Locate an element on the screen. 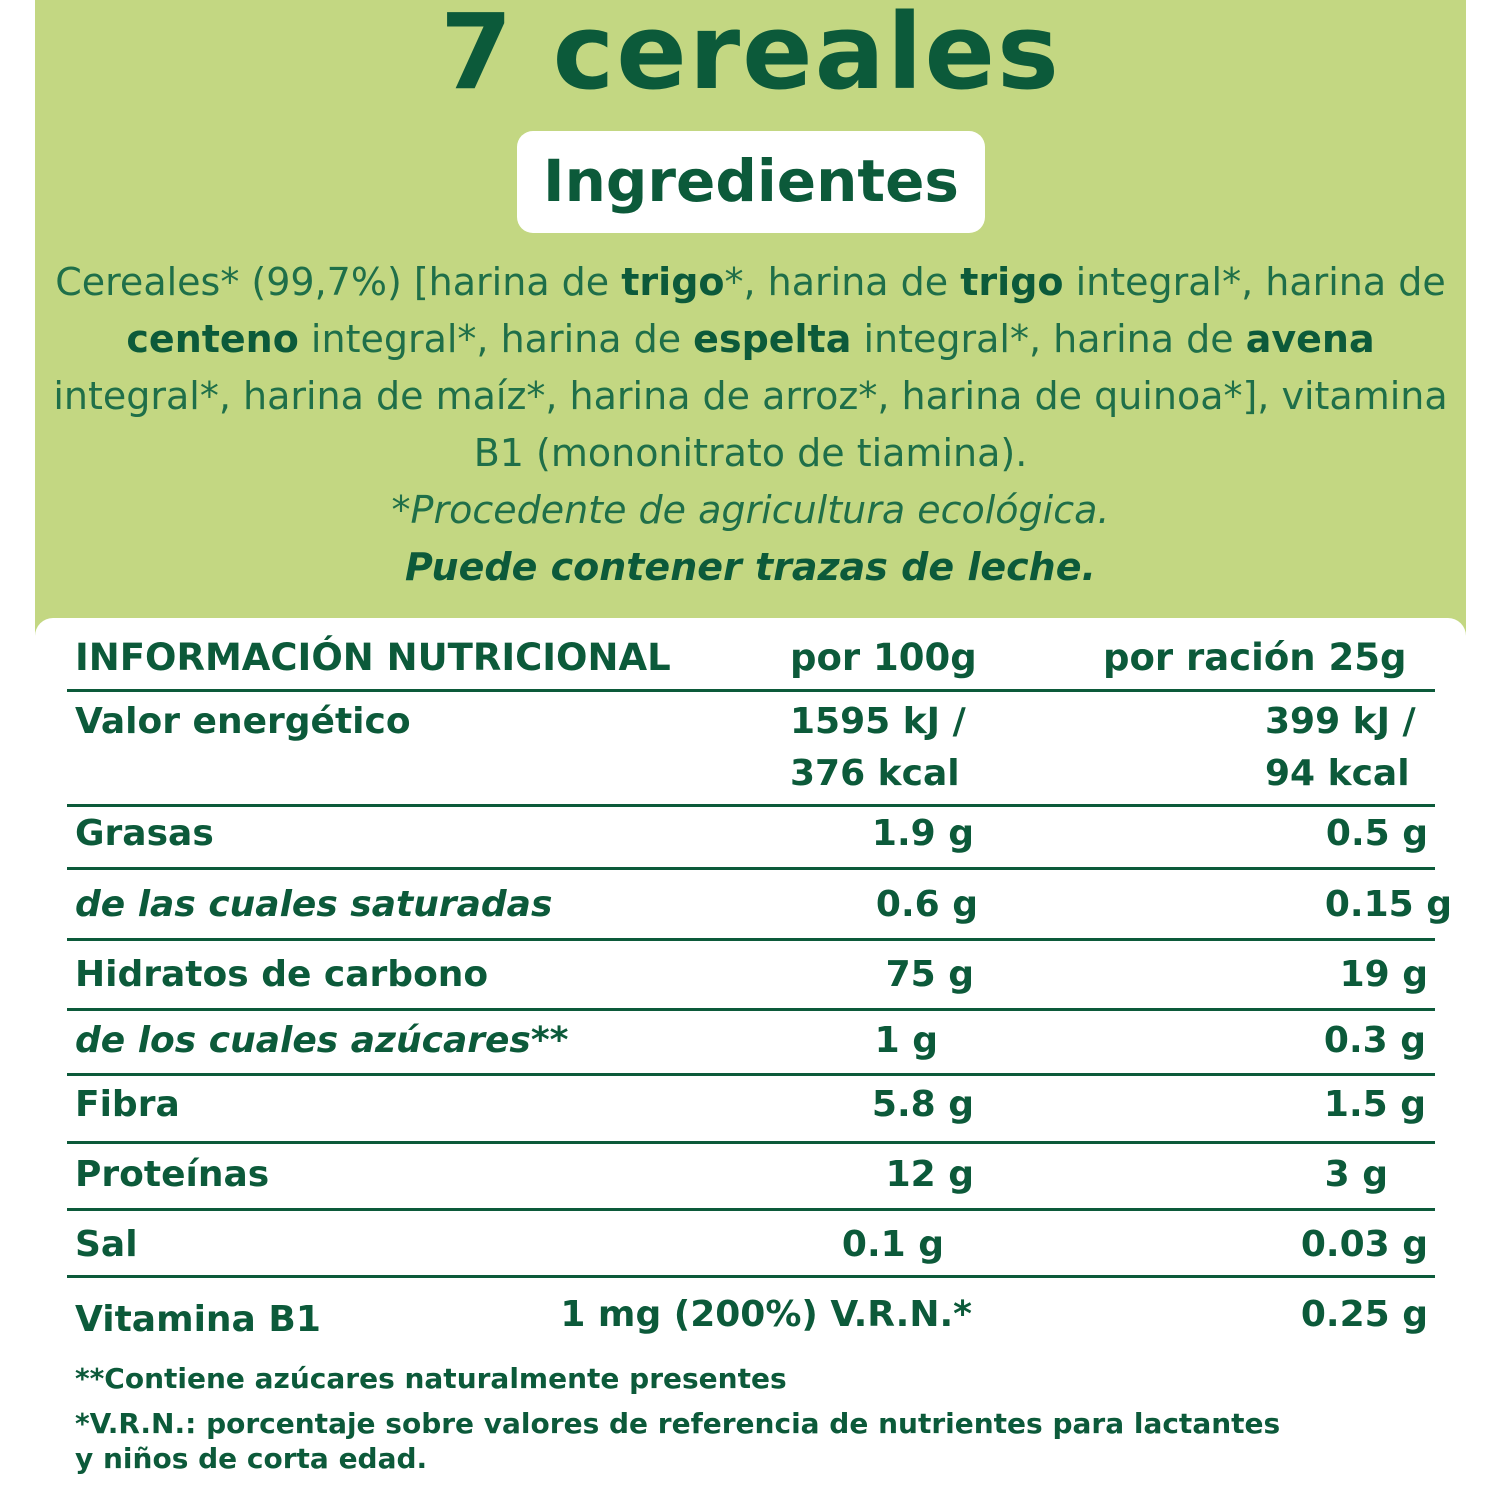 Image resolution: width=1500 pixels, height=1500 pixels. energy-serving-kj: 399 kJ / is located at coordinates (1340, 721).